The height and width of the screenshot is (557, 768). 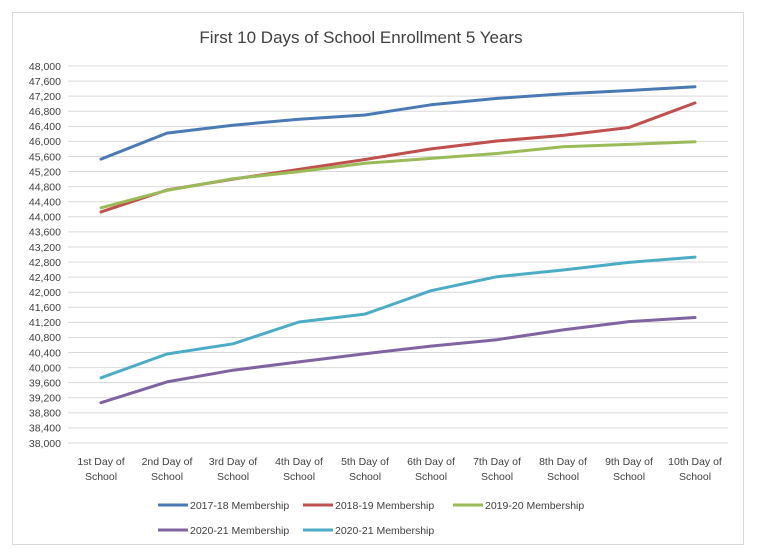 I want to click on y-tick-label: 46,800, so click(x=45, y=112).